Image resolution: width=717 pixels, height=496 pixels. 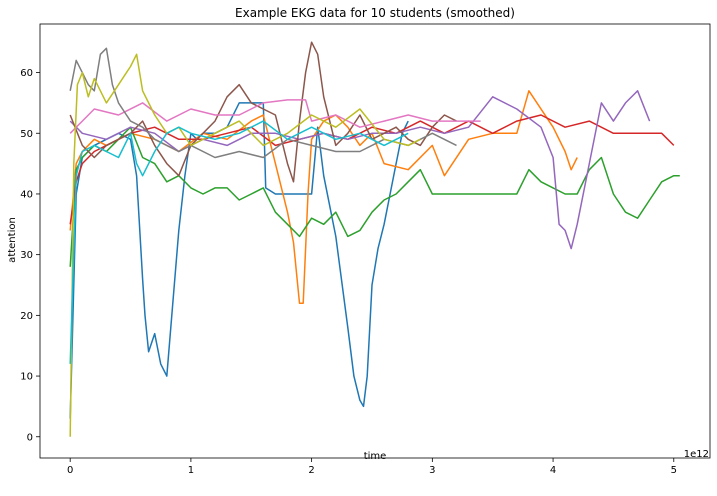 I want to click on x-tick-label: 5, so click(x=674, y=470).